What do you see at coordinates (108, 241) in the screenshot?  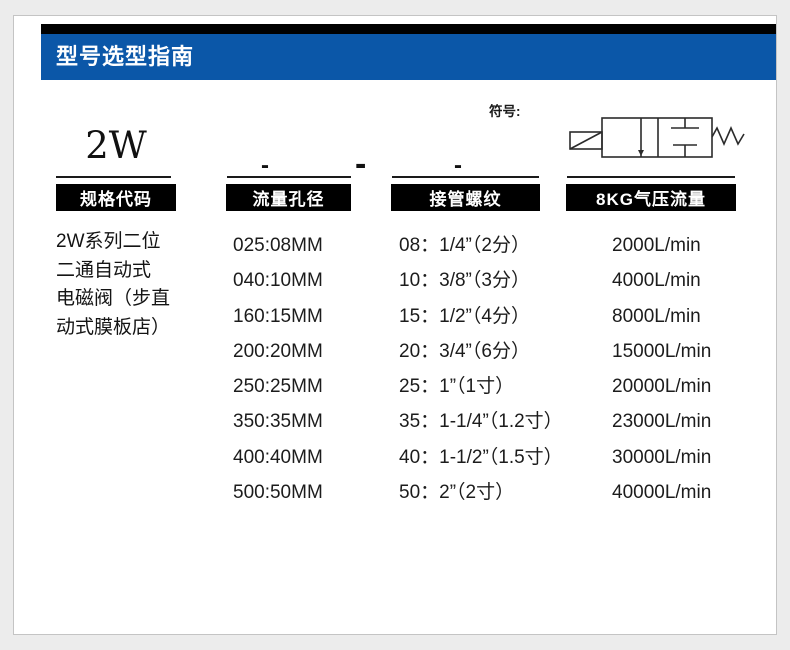 I see `description-line: 2W系列二位` at bounding box center [108, 241].